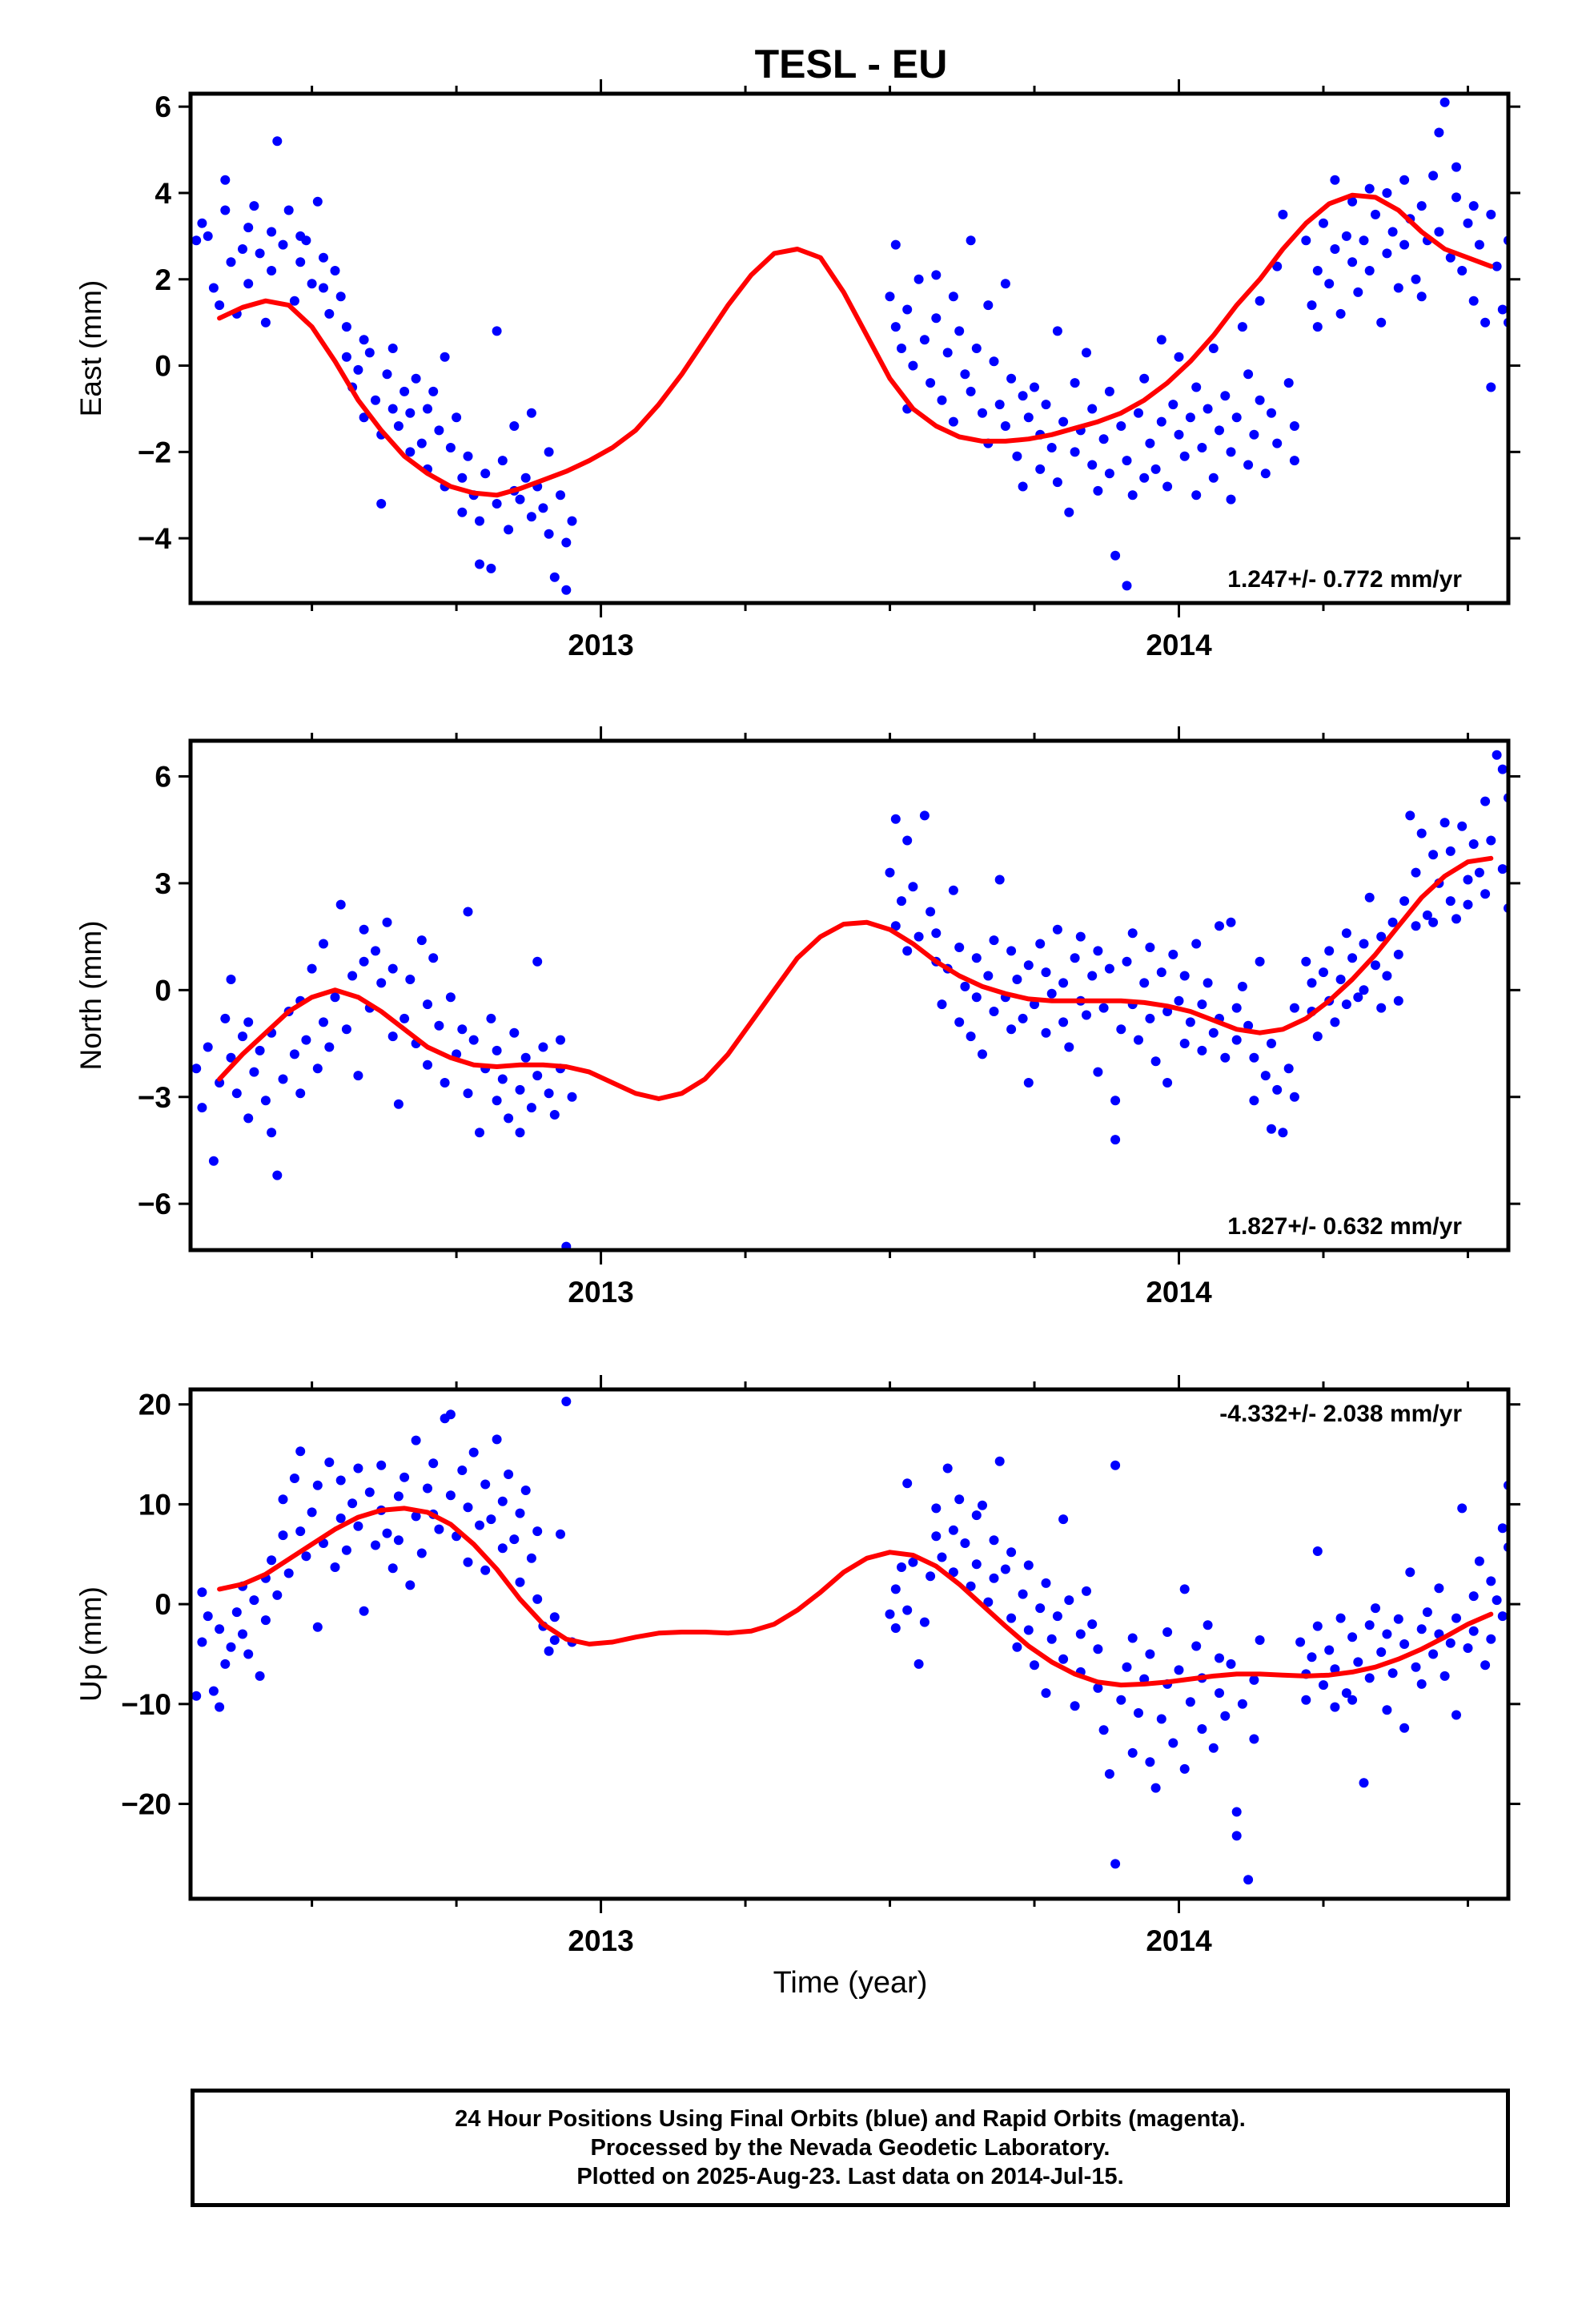  I want to click on y-tick-label: 2, so click(163, 279).